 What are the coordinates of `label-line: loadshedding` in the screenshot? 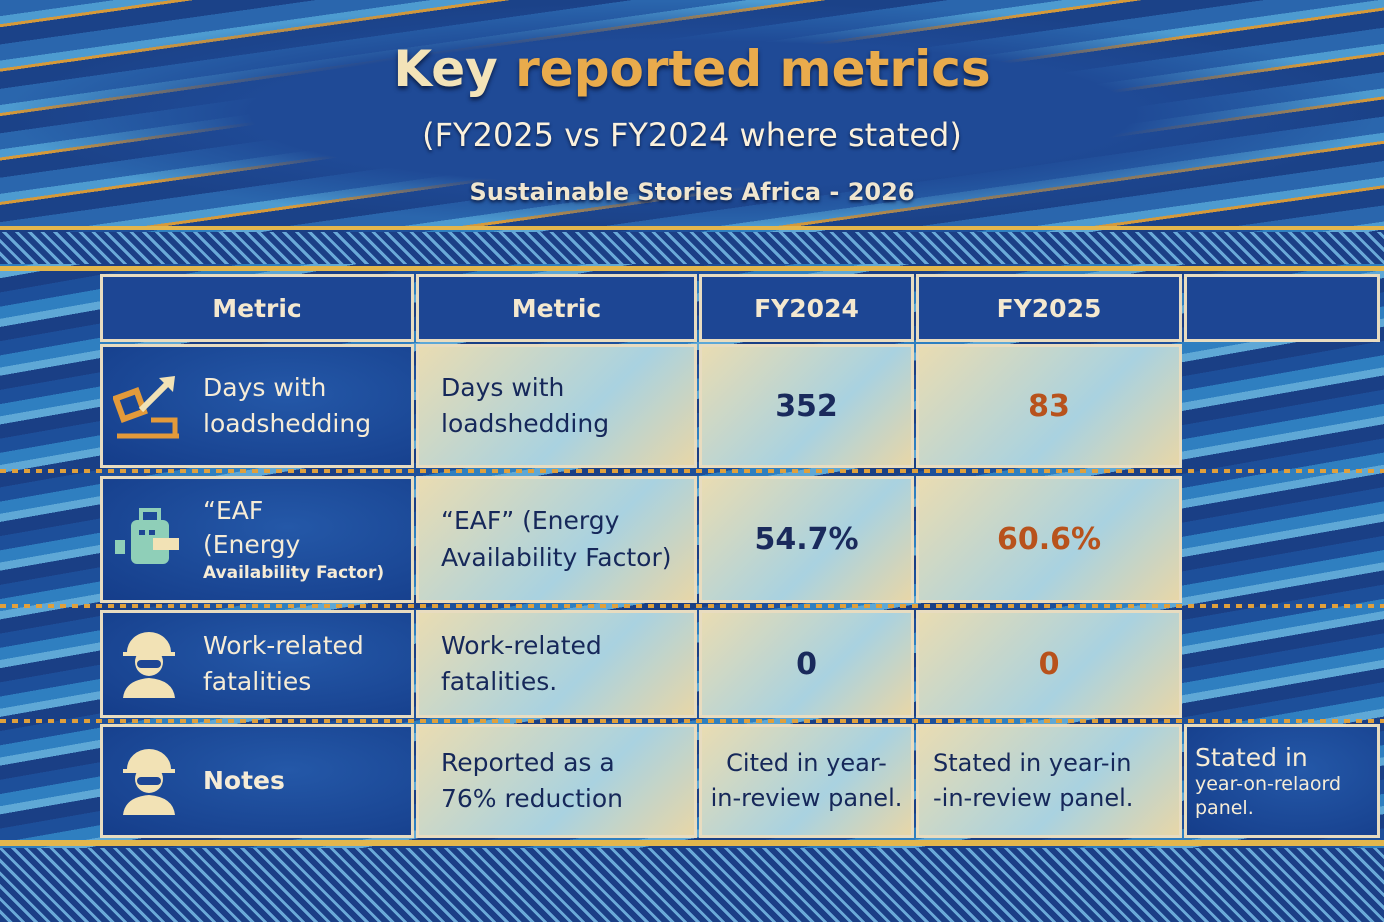 It's located at (287, 423).